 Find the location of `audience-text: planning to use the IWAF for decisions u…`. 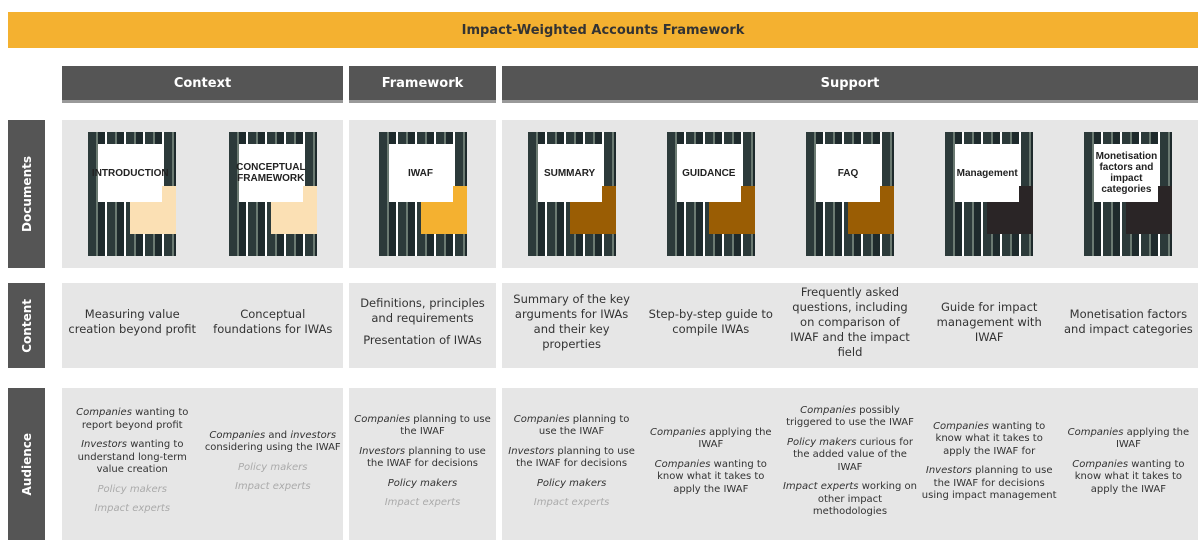

audience-text: planning to use the IWAF for decisions u… is located at coordinates (989, 483).